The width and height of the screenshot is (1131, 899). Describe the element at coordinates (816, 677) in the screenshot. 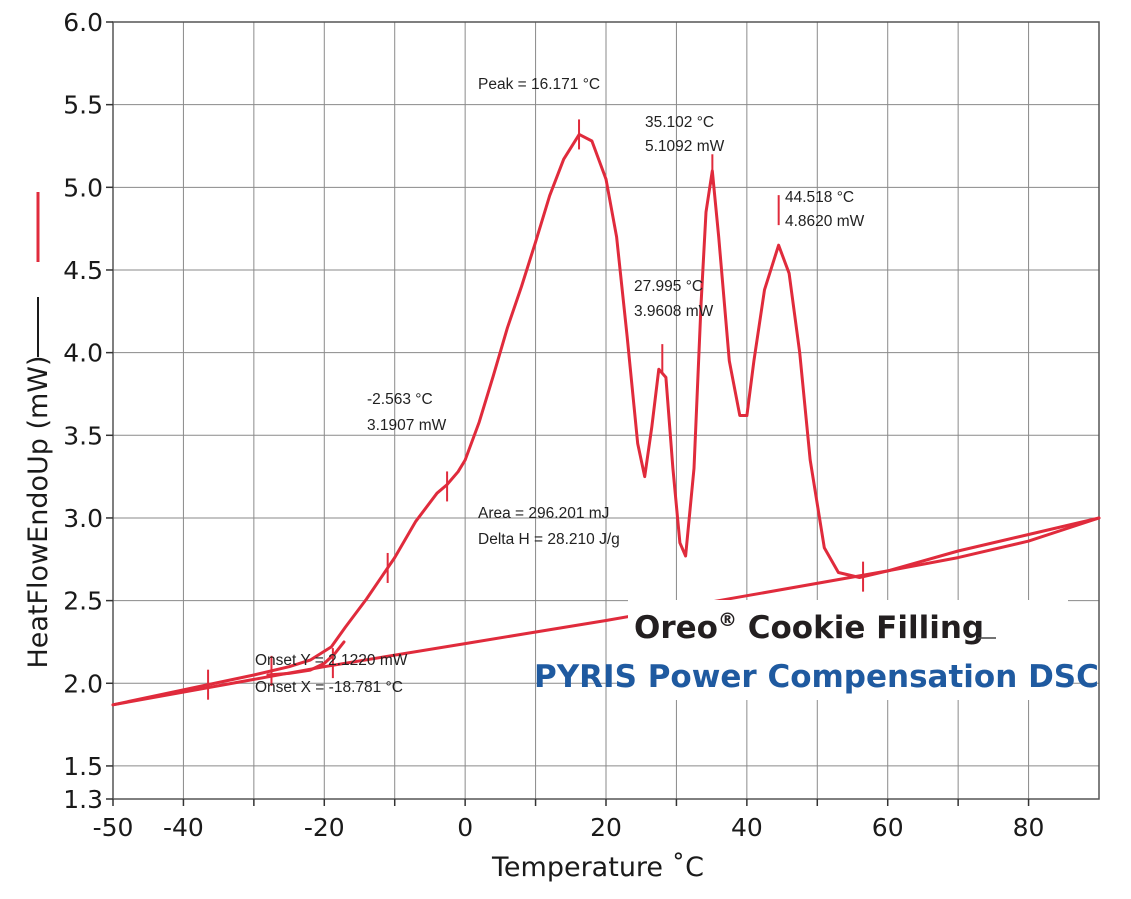

I see `chart-subtitle: PYRIS Power Compensation DSC` at that location.